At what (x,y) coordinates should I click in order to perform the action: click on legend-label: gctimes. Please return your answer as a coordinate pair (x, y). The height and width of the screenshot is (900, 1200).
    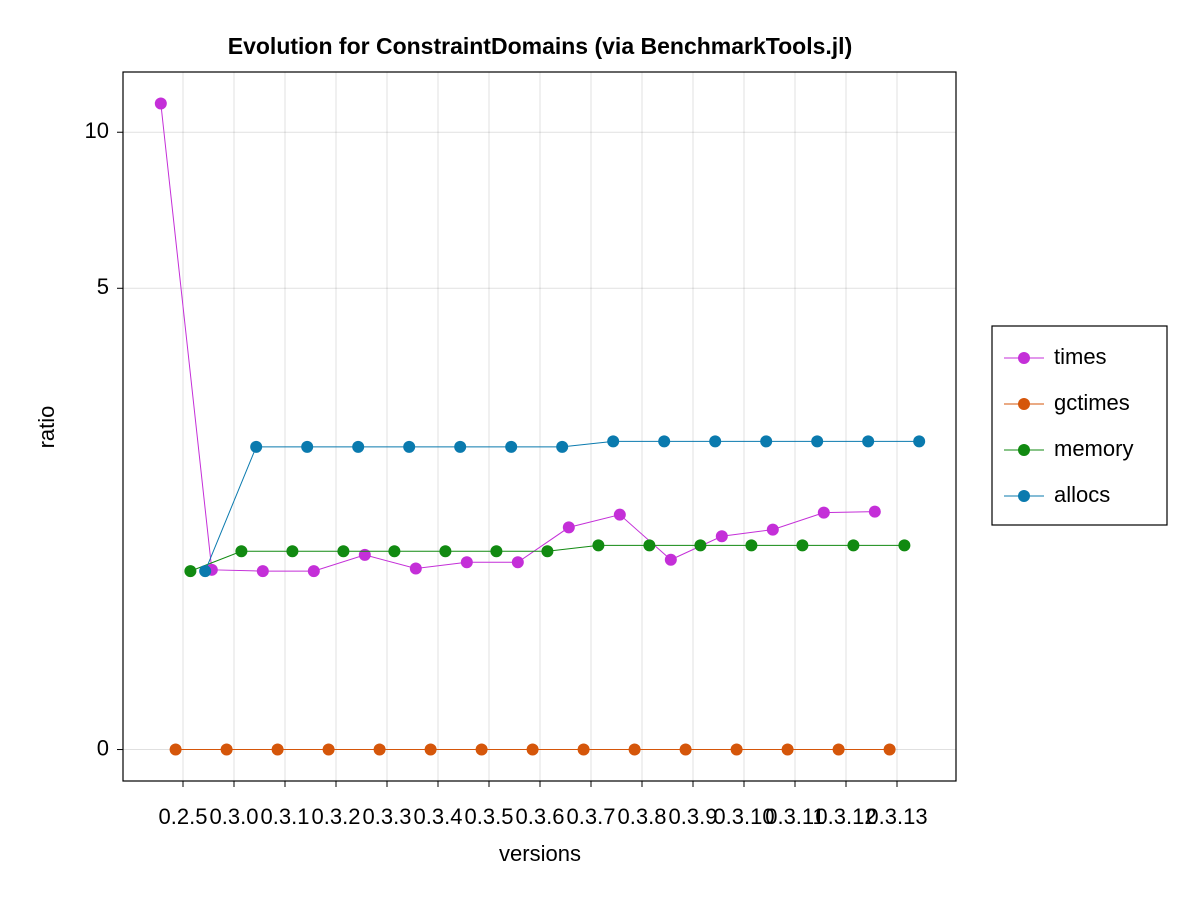
    Looking at the image, I should click on (1092, 402).